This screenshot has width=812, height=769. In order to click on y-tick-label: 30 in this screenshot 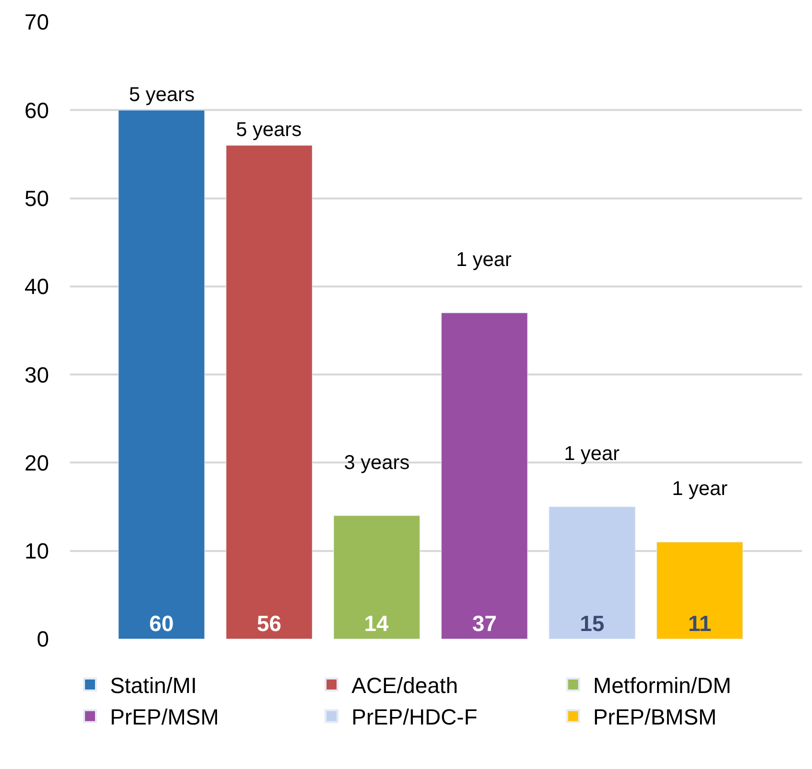, I will do `click(36, 375)`.